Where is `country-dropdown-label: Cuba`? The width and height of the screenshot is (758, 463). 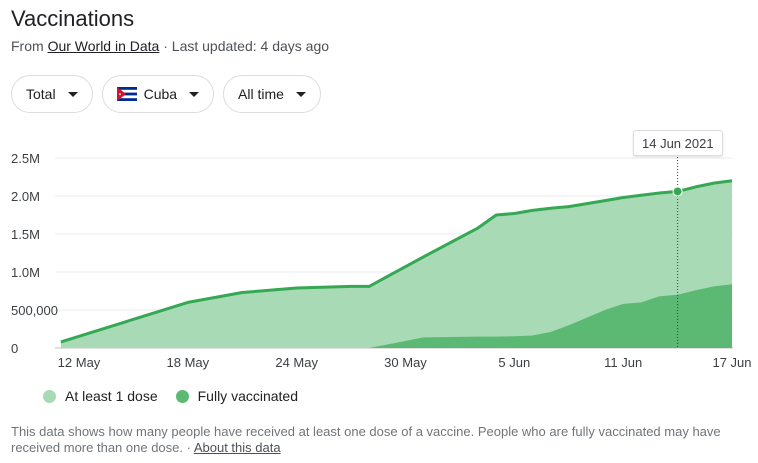
country-dropdown-label: Cuba is located at coordinates (160, 94).